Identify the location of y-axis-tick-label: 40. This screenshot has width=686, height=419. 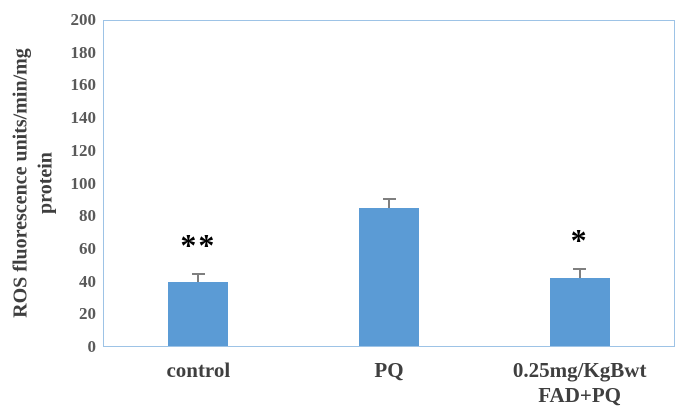
(87, 281).